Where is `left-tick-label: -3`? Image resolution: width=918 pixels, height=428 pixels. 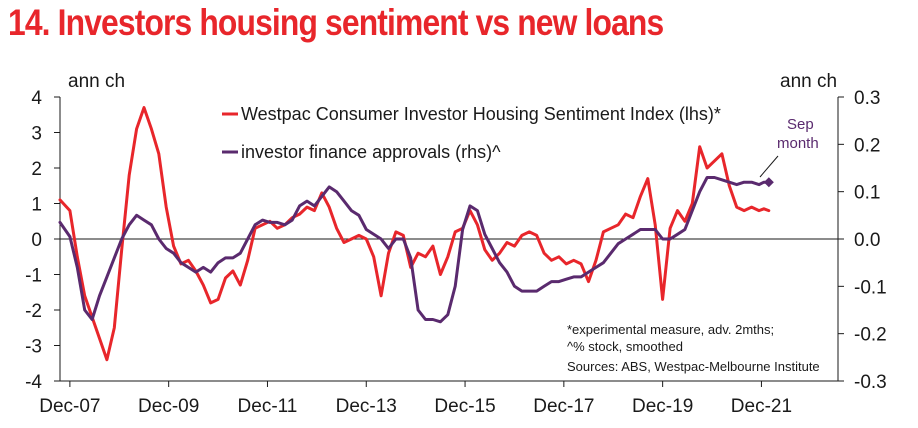
left-tick-label: -3 is located at coordinates (33, 347).